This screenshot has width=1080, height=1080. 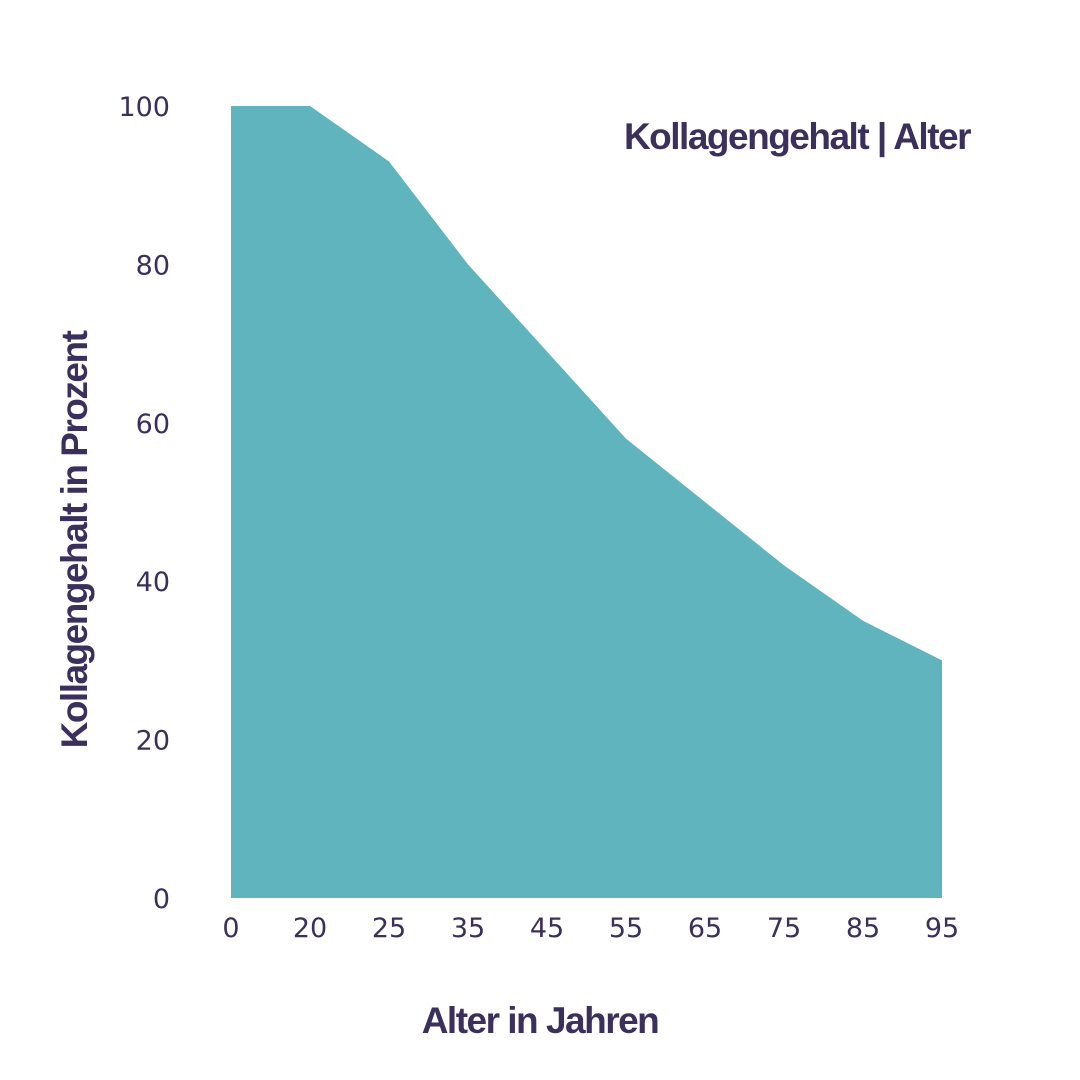 What do you see at coordinates (784, 928) in the screenshot?
I see `x-tick-label: 75` at bounding box center [784, 928].